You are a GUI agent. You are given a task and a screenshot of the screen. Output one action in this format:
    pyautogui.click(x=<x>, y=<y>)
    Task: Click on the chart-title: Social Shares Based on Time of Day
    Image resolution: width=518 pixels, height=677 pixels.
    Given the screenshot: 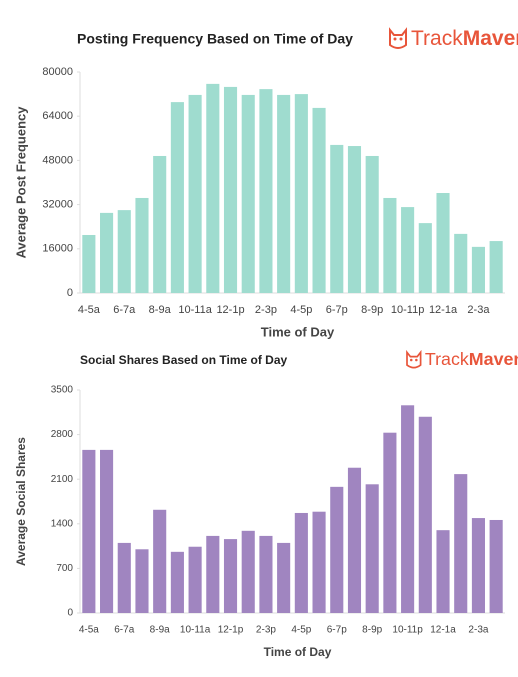 What is the action you would take?
    pyautogui.click(x=184, y=360)
    